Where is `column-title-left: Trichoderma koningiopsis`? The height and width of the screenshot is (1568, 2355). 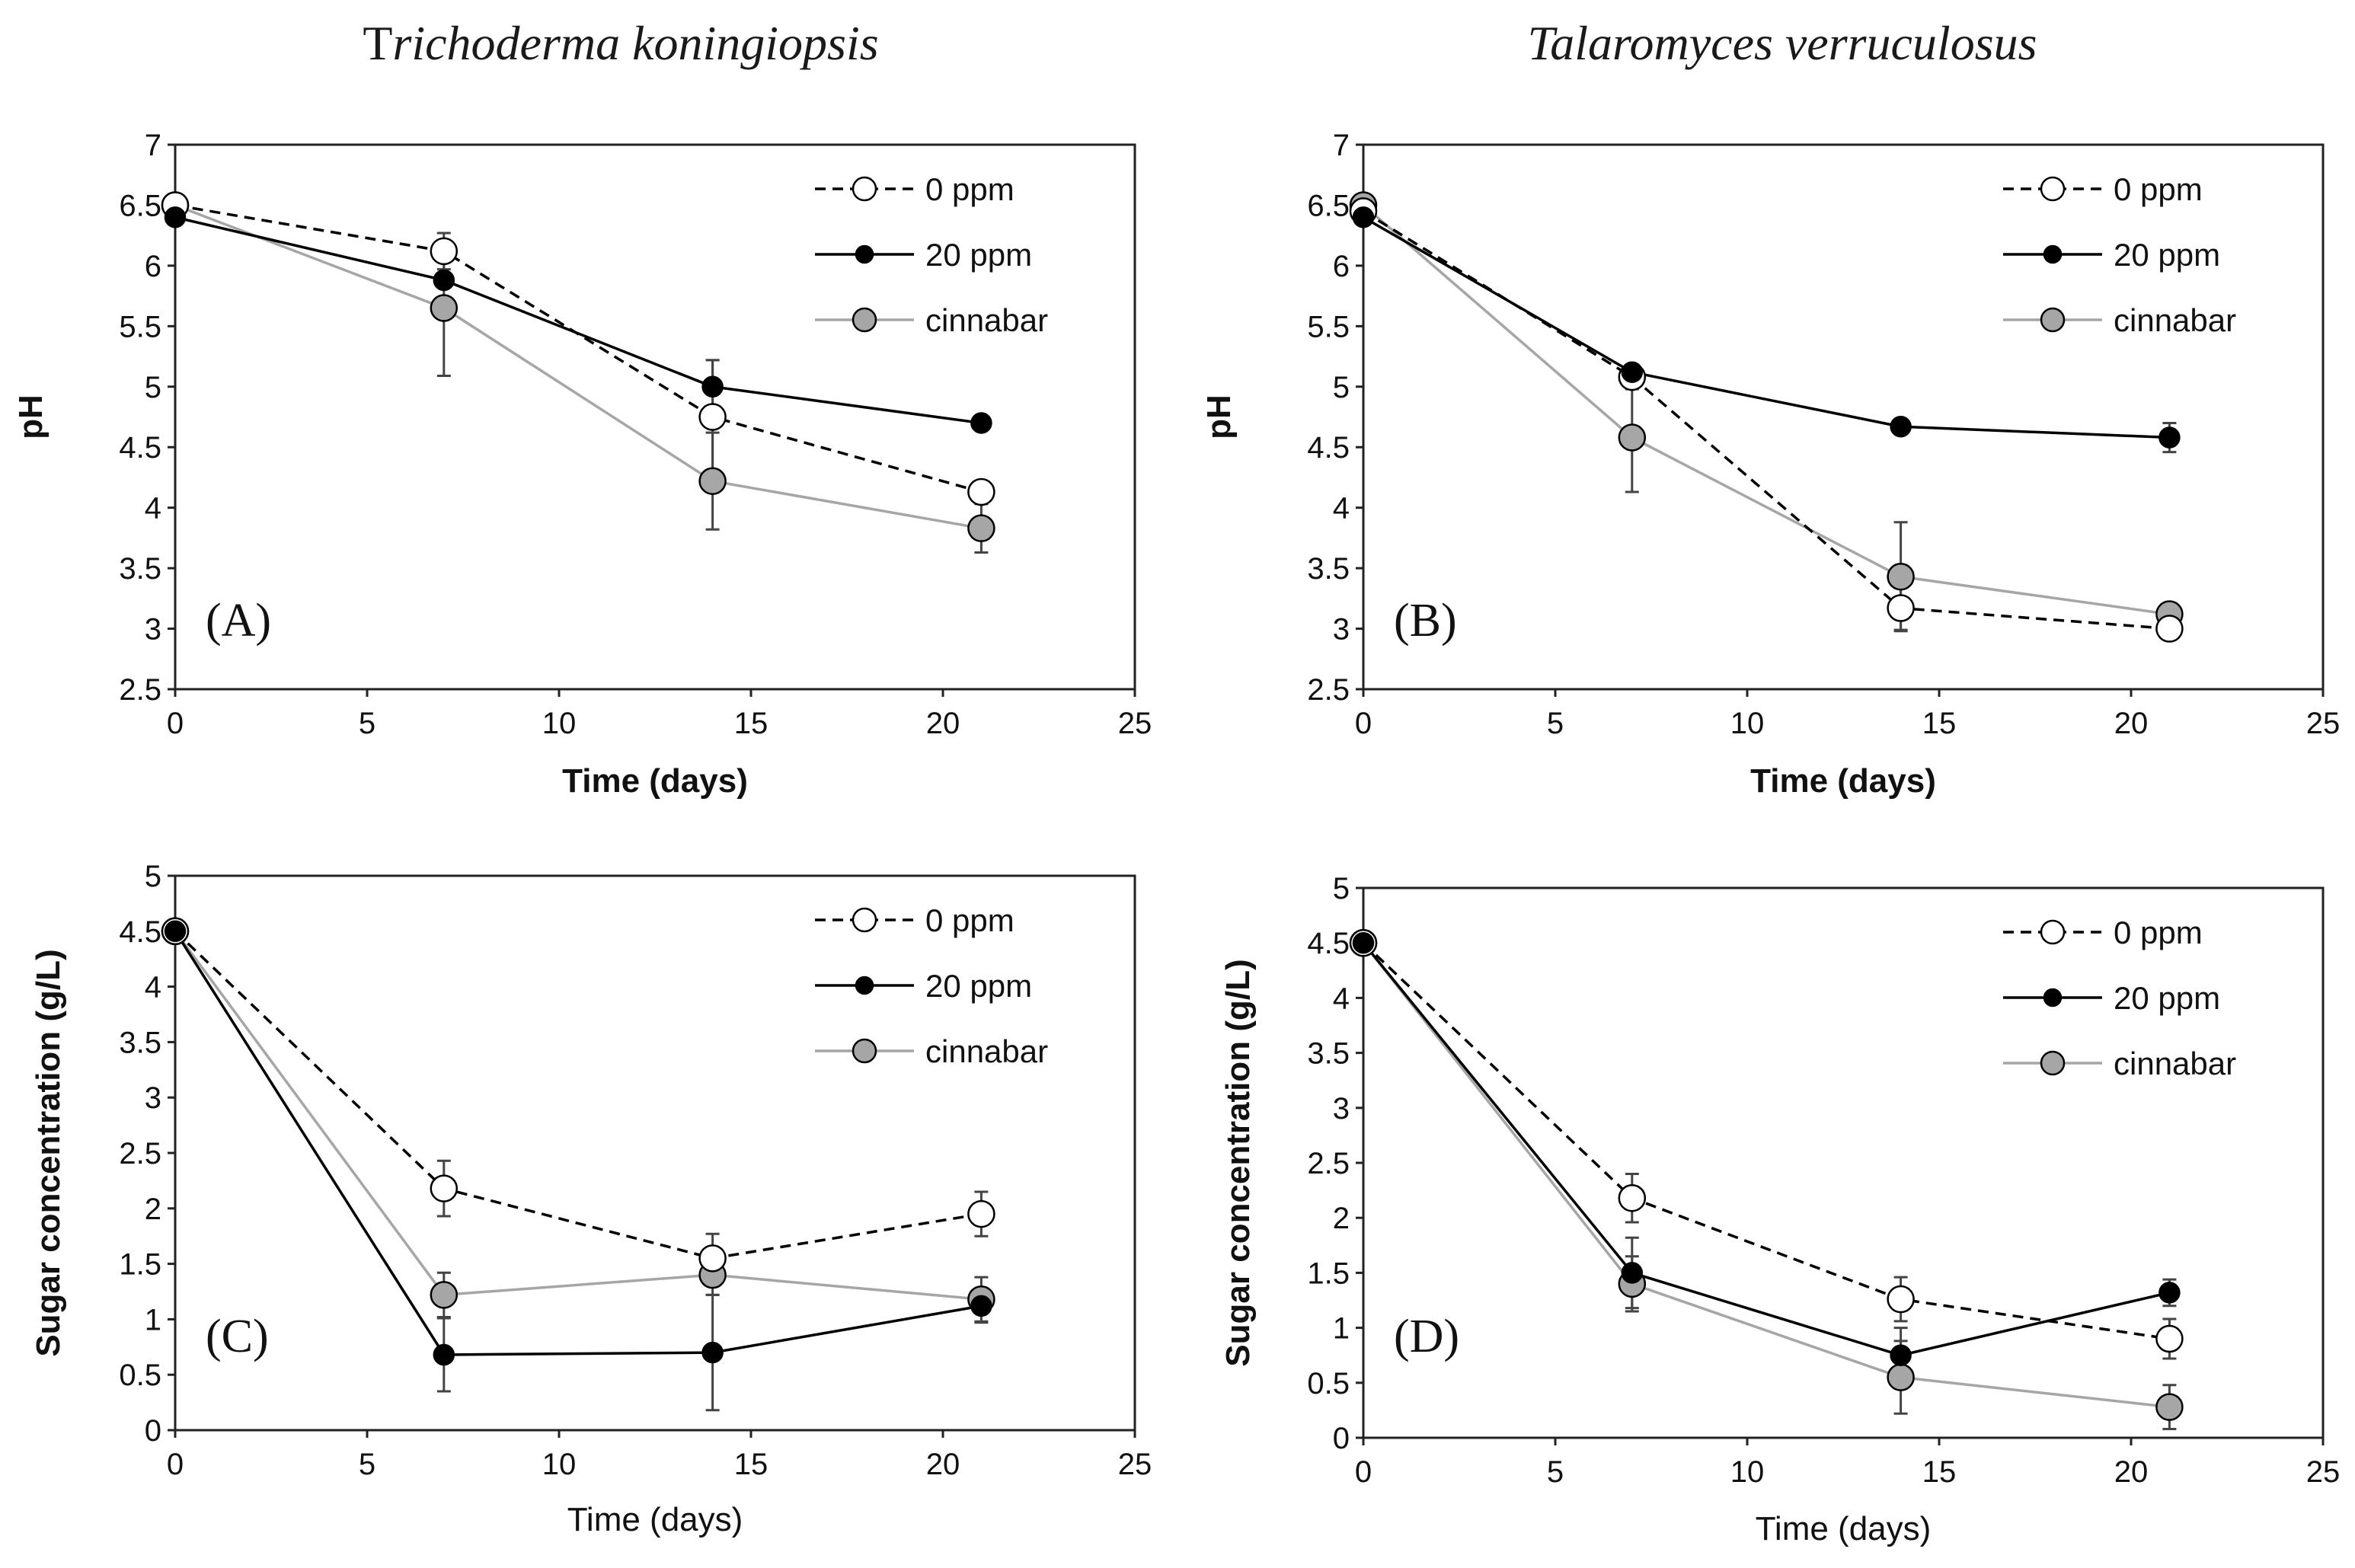
column-title-left: Trichoderma koningiopsis is located at coordinates (620, 43).